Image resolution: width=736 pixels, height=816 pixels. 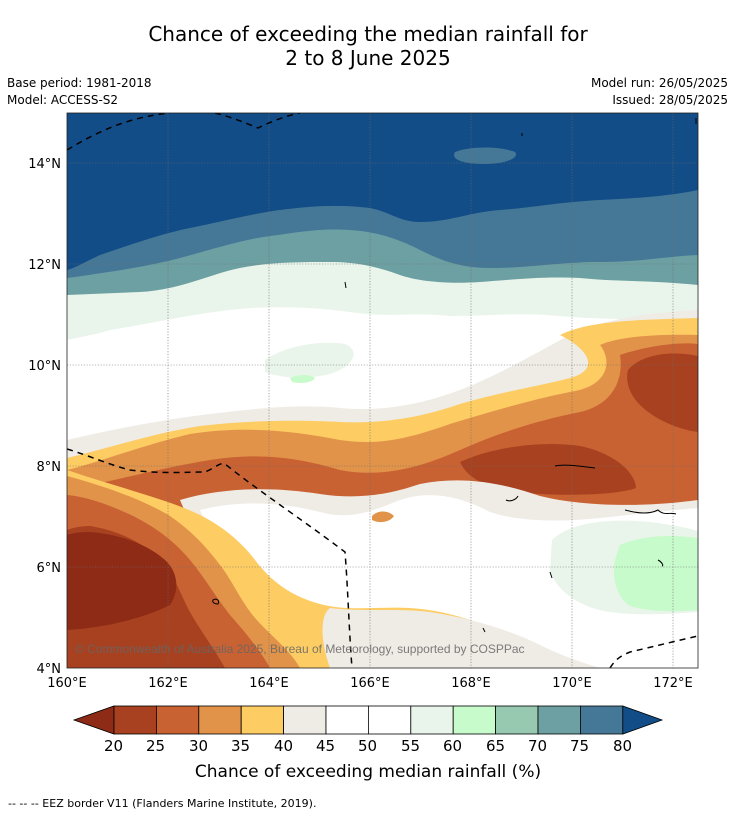 What do you see at coordinates (383, 517) in the screenshot?
I see `patch-30-35-sm` at bounding box center [383, 517].